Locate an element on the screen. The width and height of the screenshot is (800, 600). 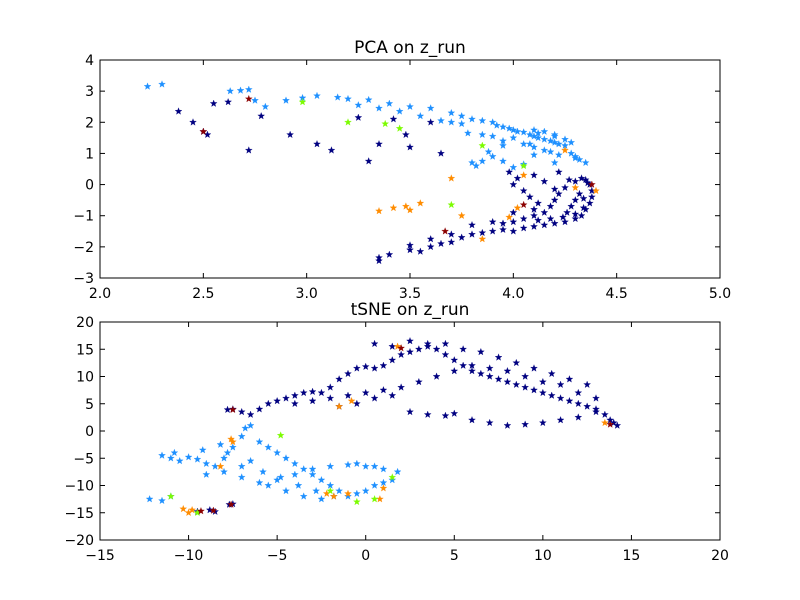
tsne-ytick-label-7: 15 is located at coordinates (85, 350).